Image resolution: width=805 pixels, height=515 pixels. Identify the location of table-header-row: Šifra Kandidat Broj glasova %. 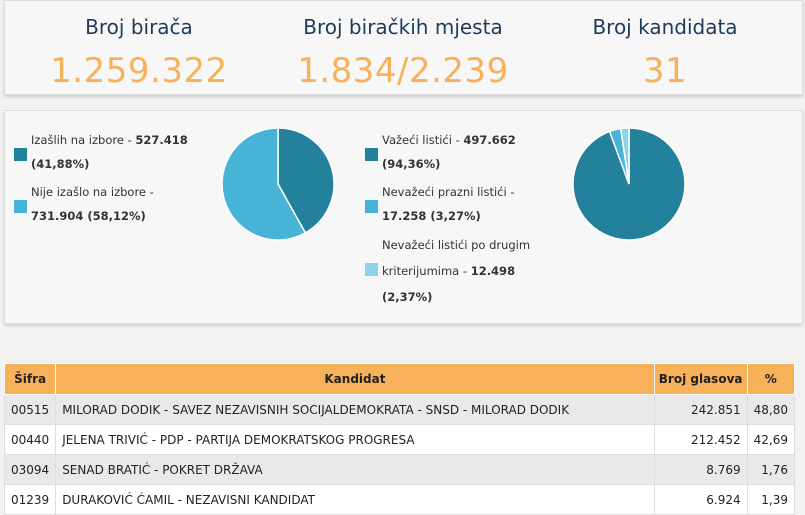
(399, 379).